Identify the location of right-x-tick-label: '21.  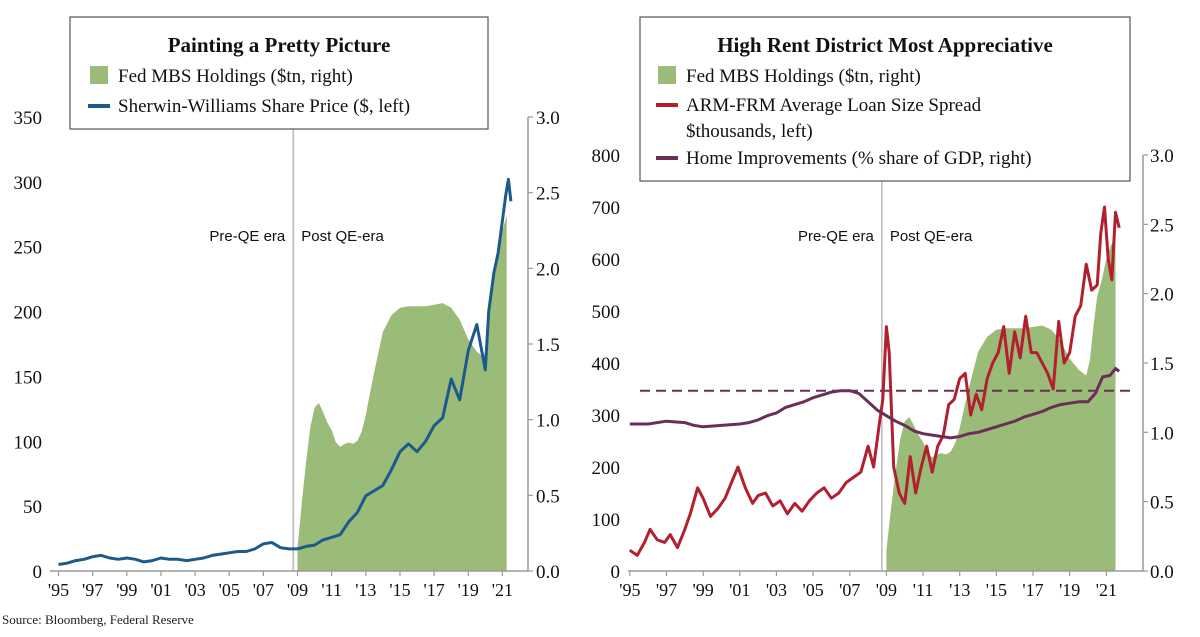
(1106, 590).